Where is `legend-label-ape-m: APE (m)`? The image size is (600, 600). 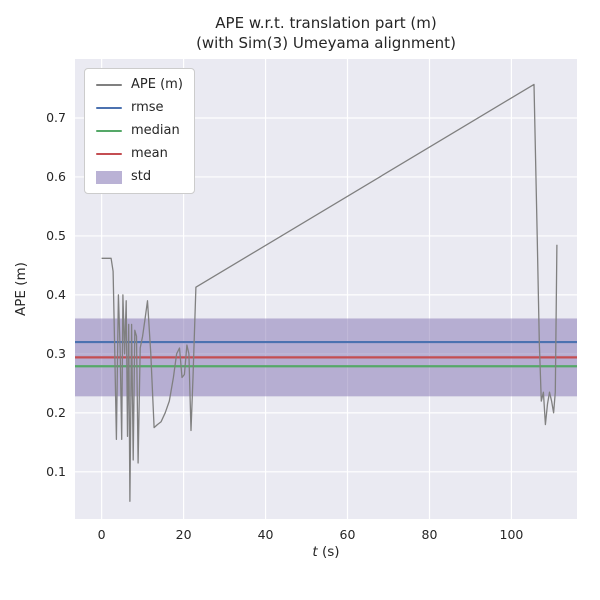
legend-label-ape-m: APE (m) is located at coordinates (157, 84).